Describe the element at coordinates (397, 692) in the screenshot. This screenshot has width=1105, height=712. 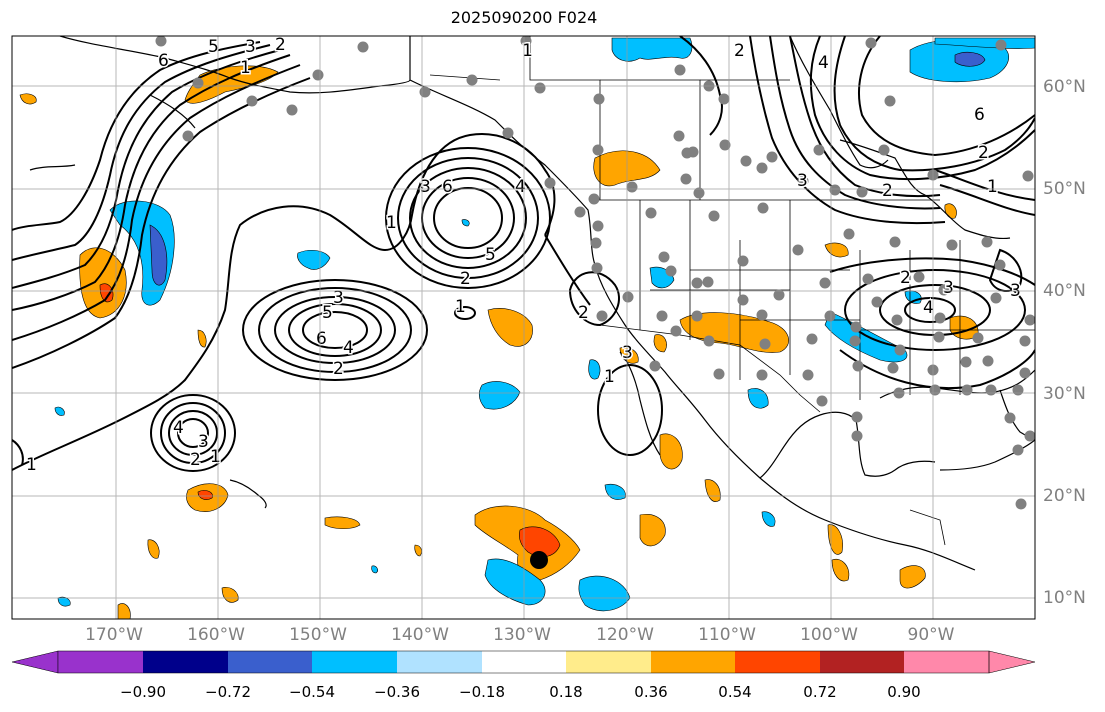
I see `colorbar-tick-label: −0.36` at that location.